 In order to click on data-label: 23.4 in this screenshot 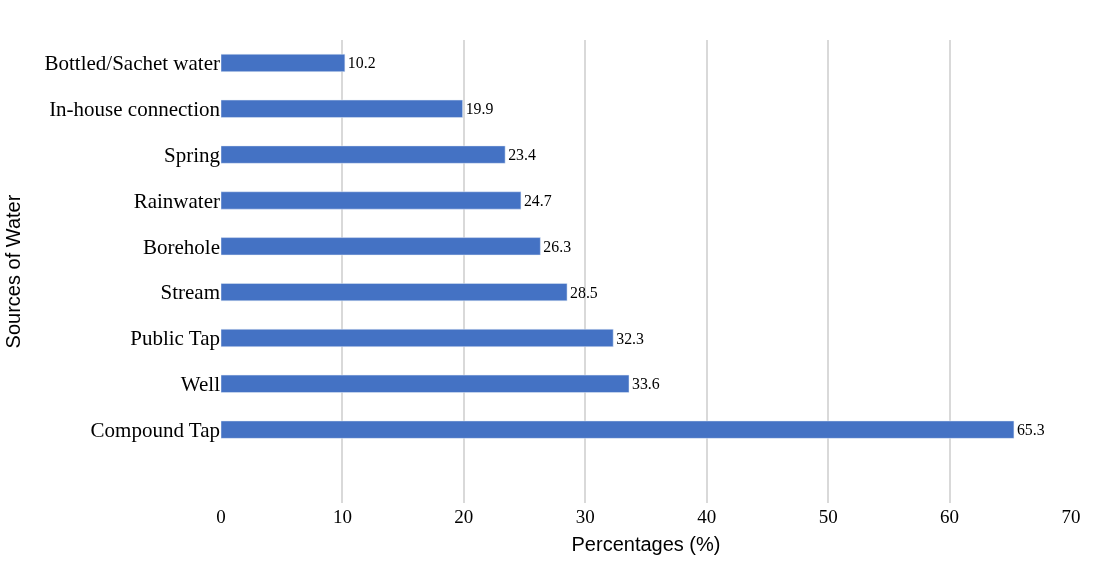, I will do `click(522, 155)`.